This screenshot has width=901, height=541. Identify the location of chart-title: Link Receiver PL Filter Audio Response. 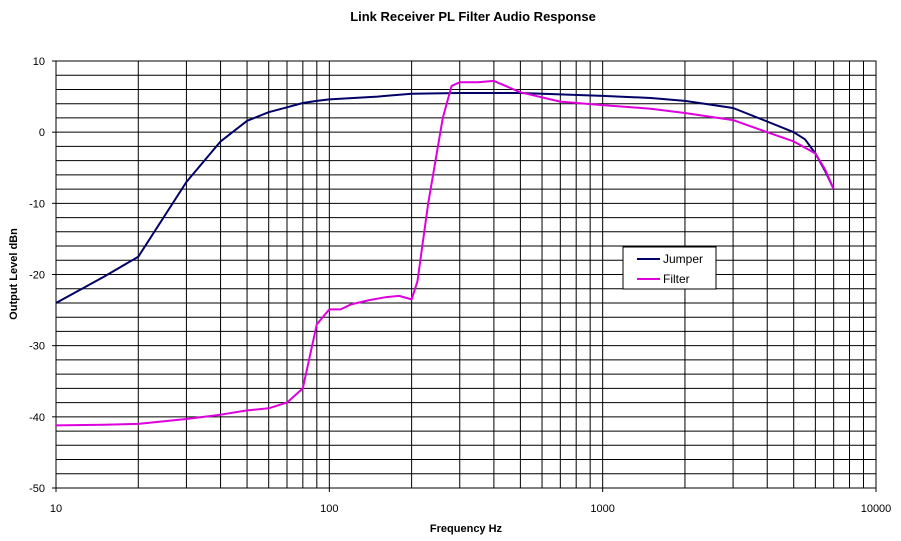
(473, 16).